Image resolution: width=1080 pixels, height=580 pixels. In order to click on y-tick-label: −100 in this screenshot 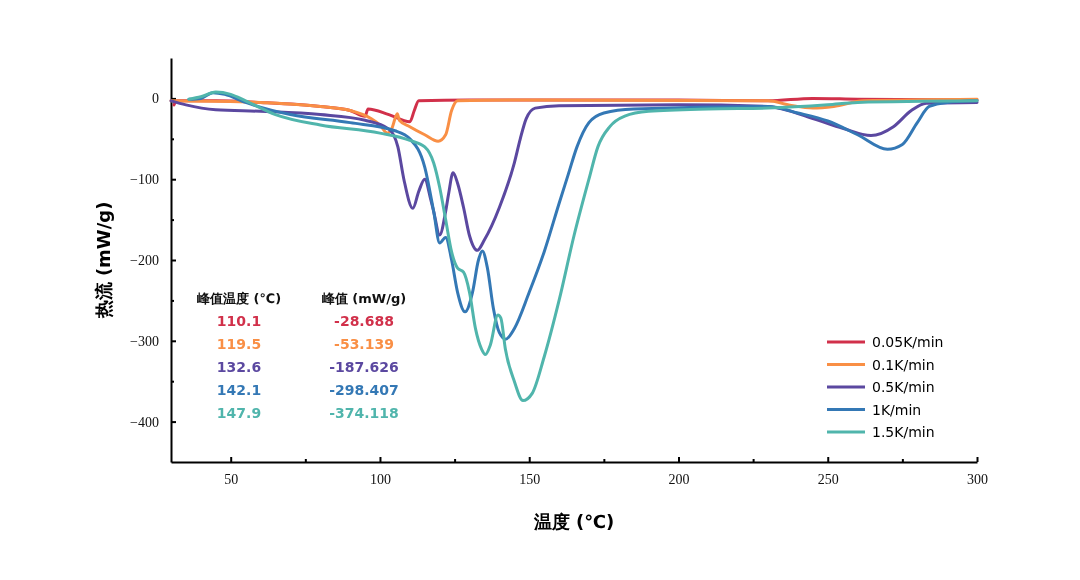, I will do `click(144, 180)`.